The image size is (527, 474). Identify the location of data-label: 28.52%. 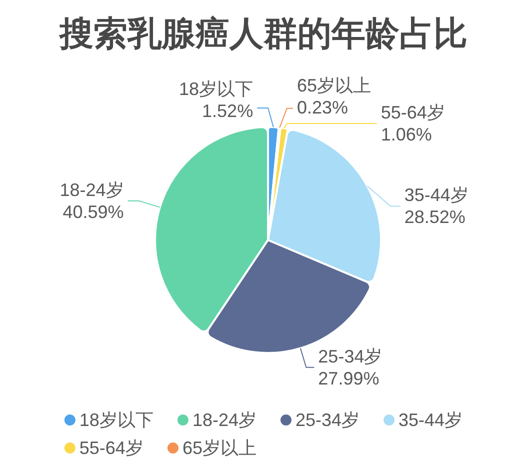
(435, 217).